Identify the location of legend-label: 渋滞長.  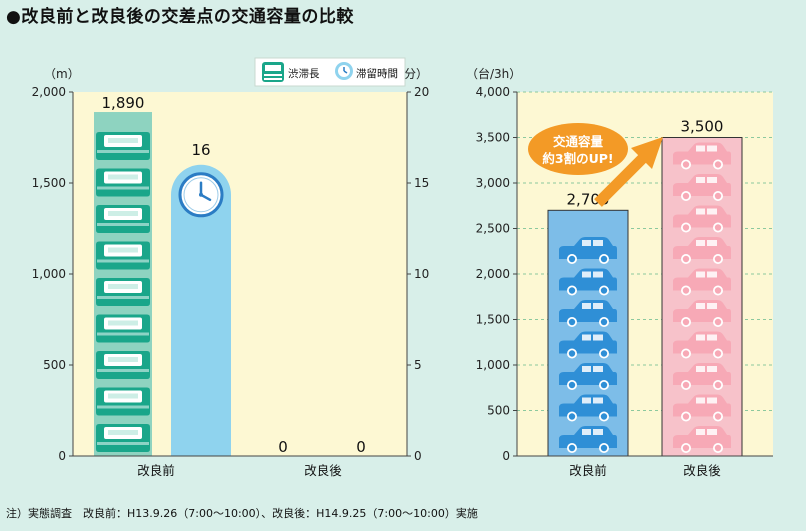
(304, 73).